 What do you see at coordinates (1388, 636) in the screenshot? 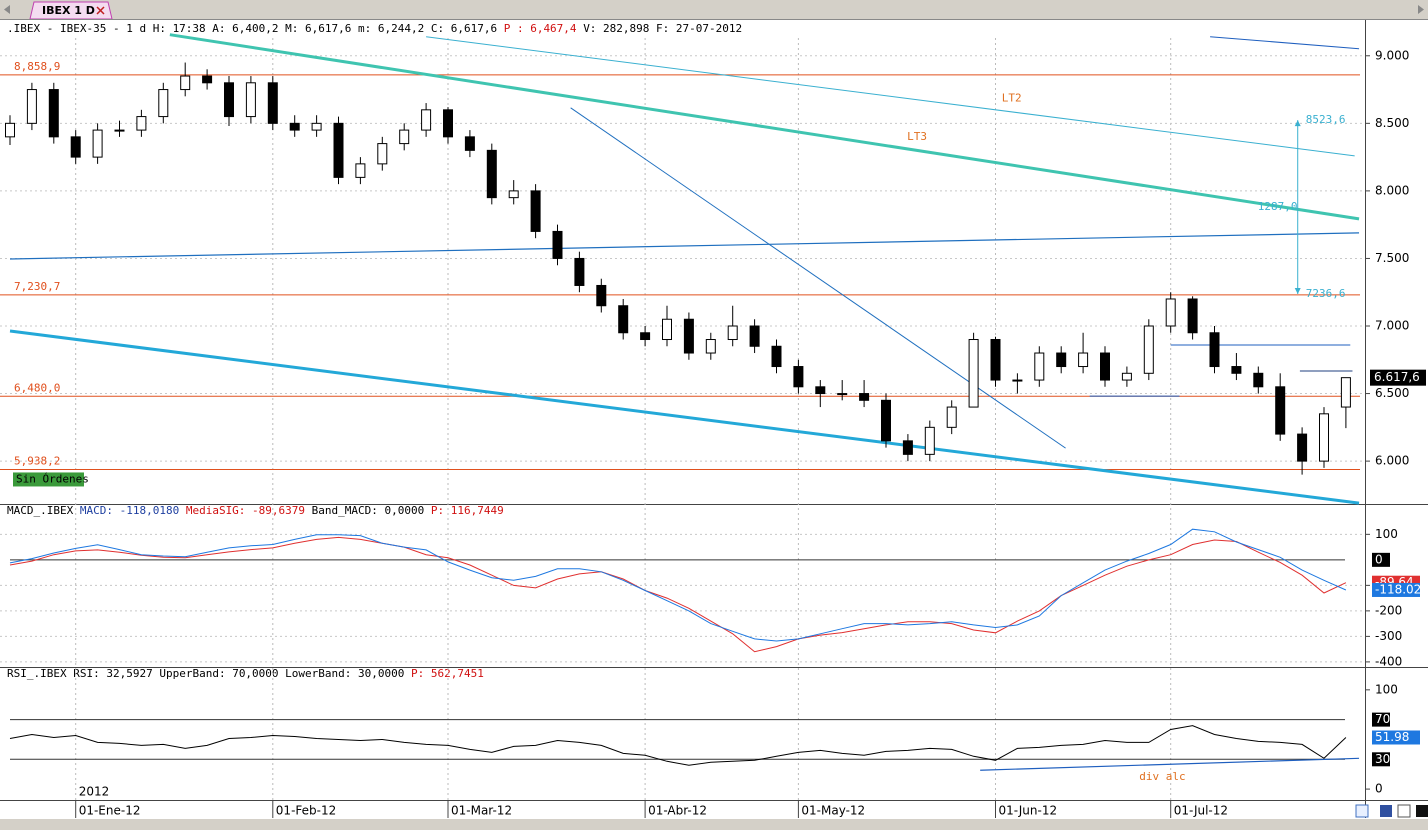
I see `y-tick-label: -300` at bounding box center [1388, 636].